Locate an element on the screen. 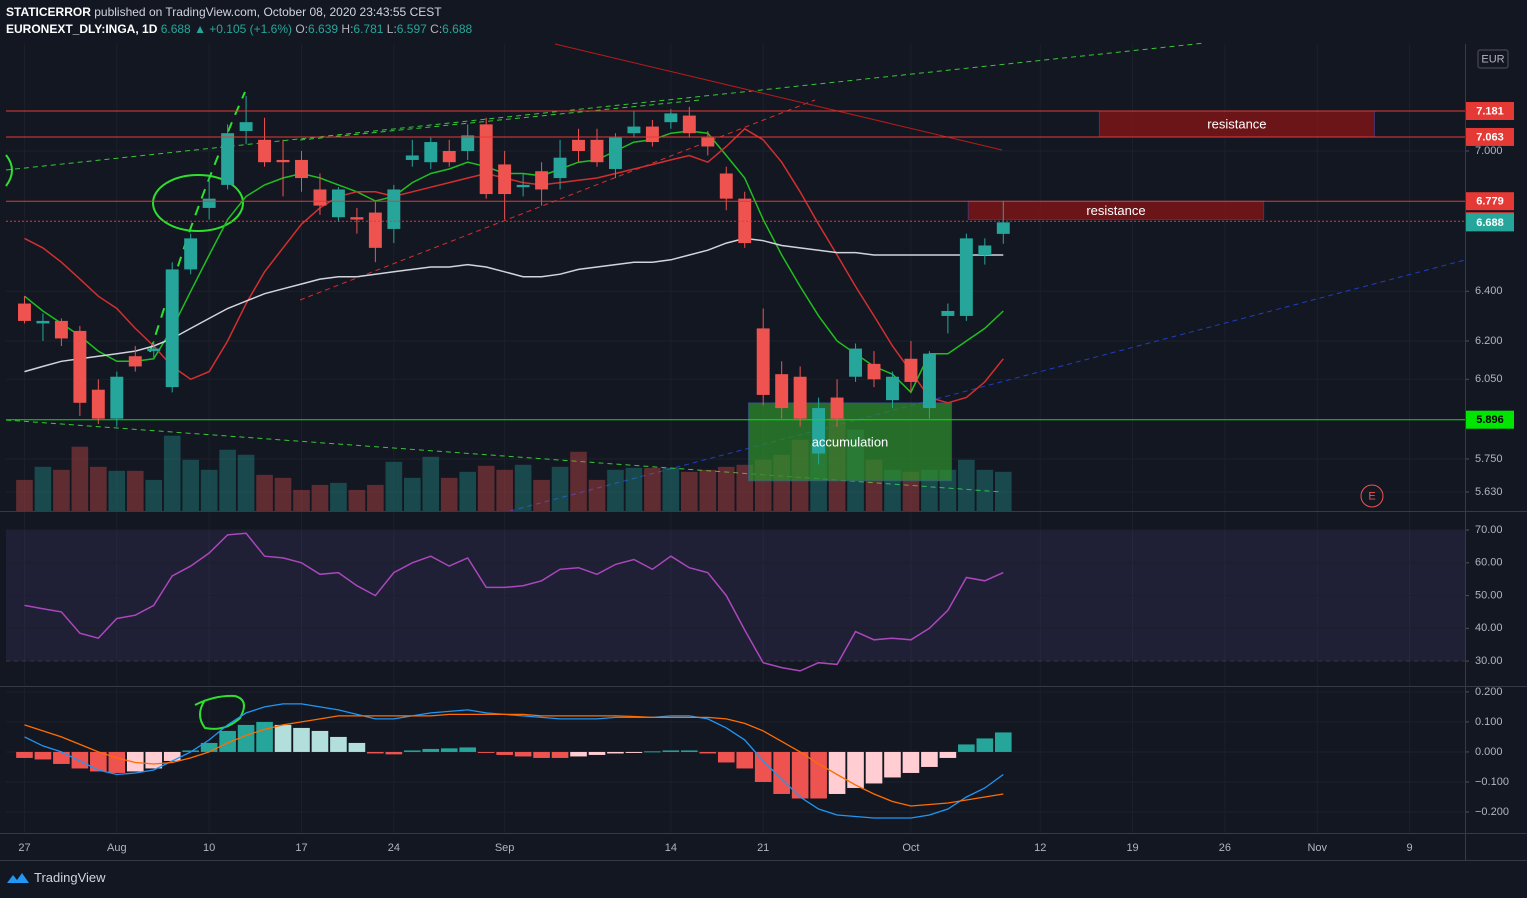  y-tick-label: 0.200 is located at coordinates (1489, 692).